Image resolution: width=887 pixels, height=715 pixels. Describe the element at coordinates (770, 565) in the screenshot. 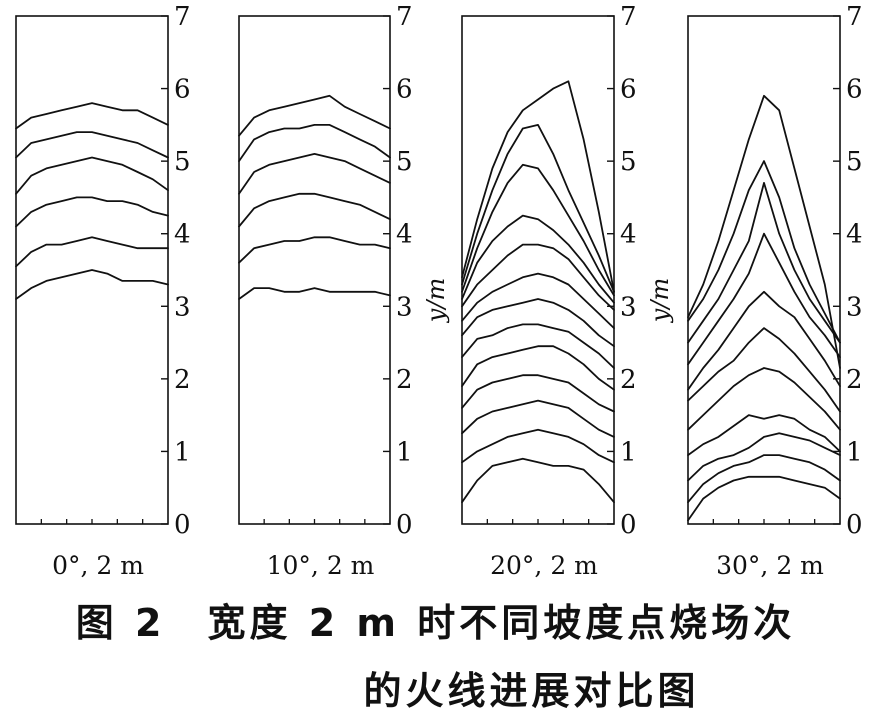

I see `panel-label: 30°, 2 m` at that location.